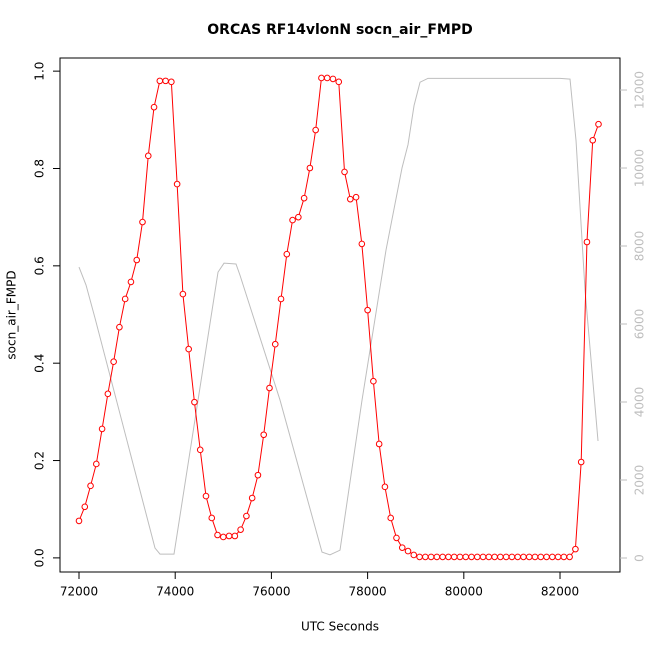  Describe the element at coordinates (640, 246) in the screenshot. I see `y2-tick-label: 8000` at that location.